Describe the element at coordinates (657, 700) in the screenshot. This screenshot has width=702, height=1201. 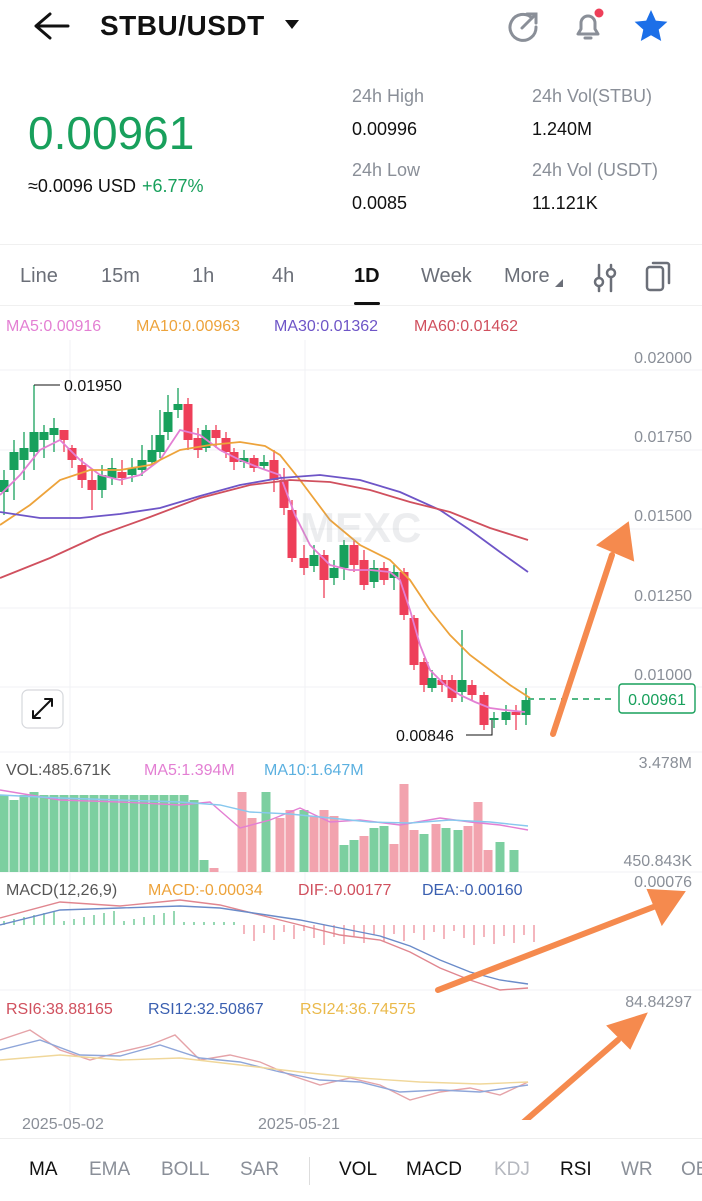
I see `current-price-tag: 0.00961` at that location.